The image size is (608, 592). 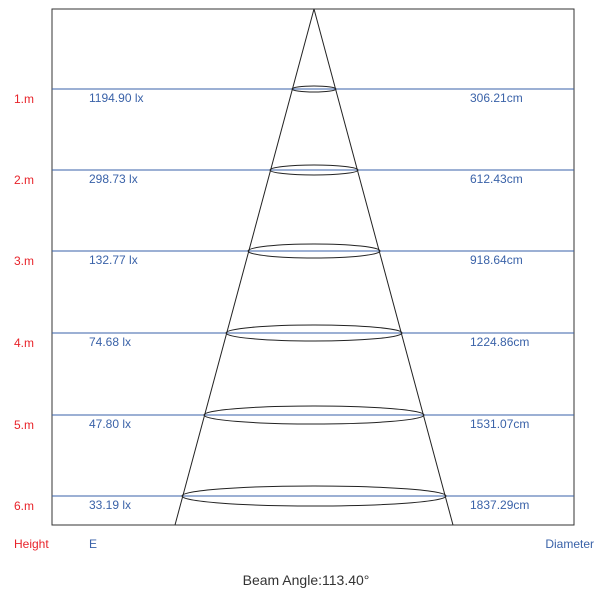 What do you see at coordinates (569, 544) in the screenshot?
I see `diameter-column-label: Diameter` at bounding box center [569, 544].